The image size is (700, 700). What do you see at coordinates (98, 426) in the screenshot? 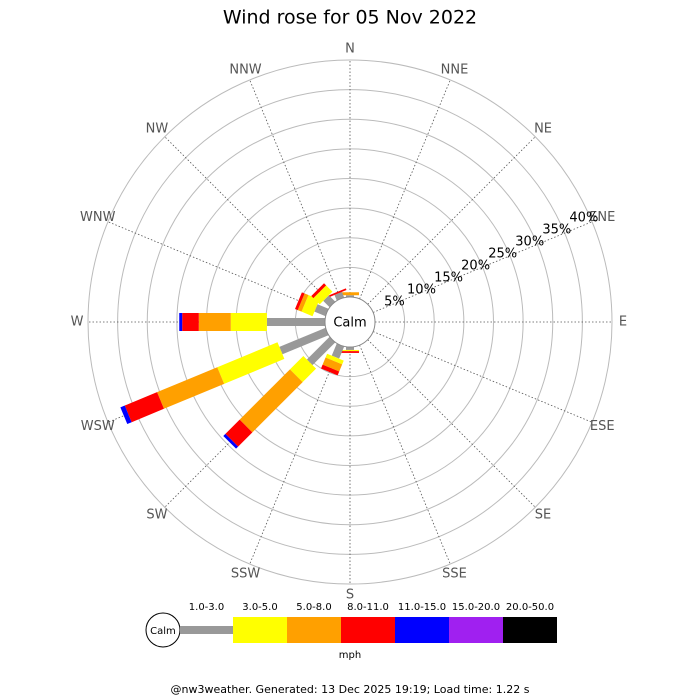
I see `direction-label: WSW` at bounding box center [98, 426].